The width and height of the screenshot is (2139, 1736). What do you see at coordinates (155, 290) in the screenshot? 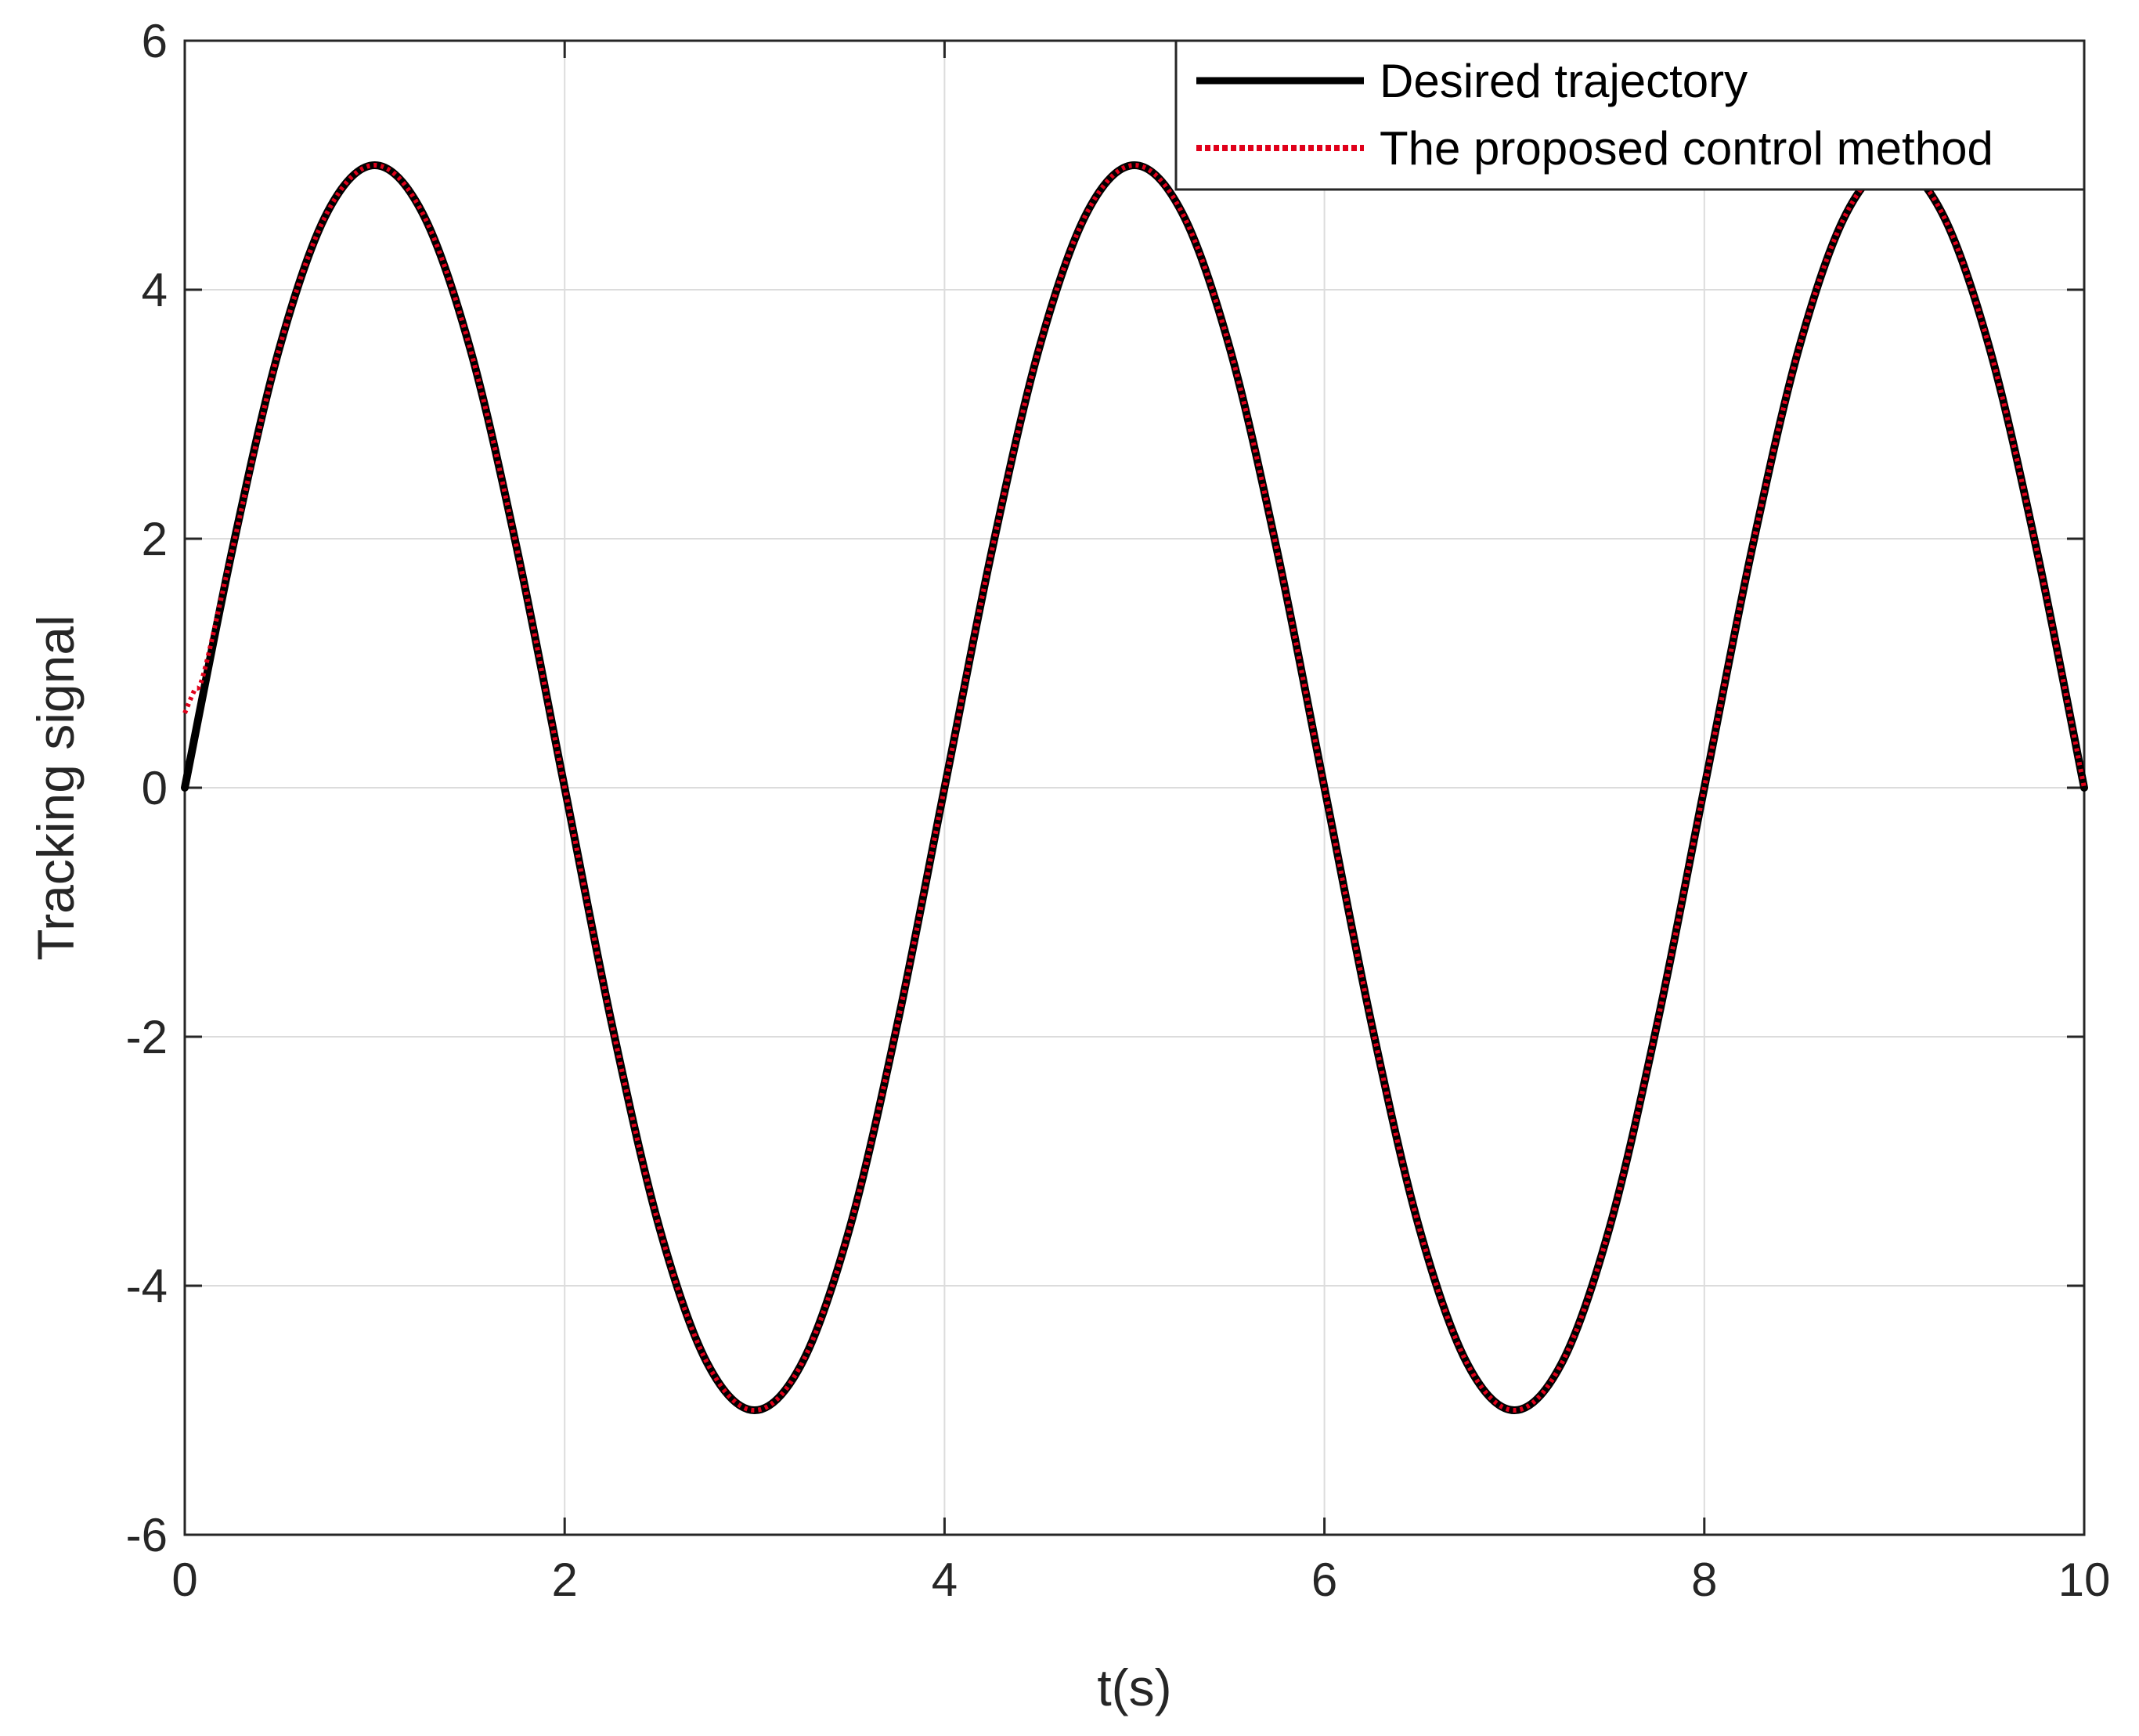
I see `y-tick-label: 4` at bounding box center [155, 290].